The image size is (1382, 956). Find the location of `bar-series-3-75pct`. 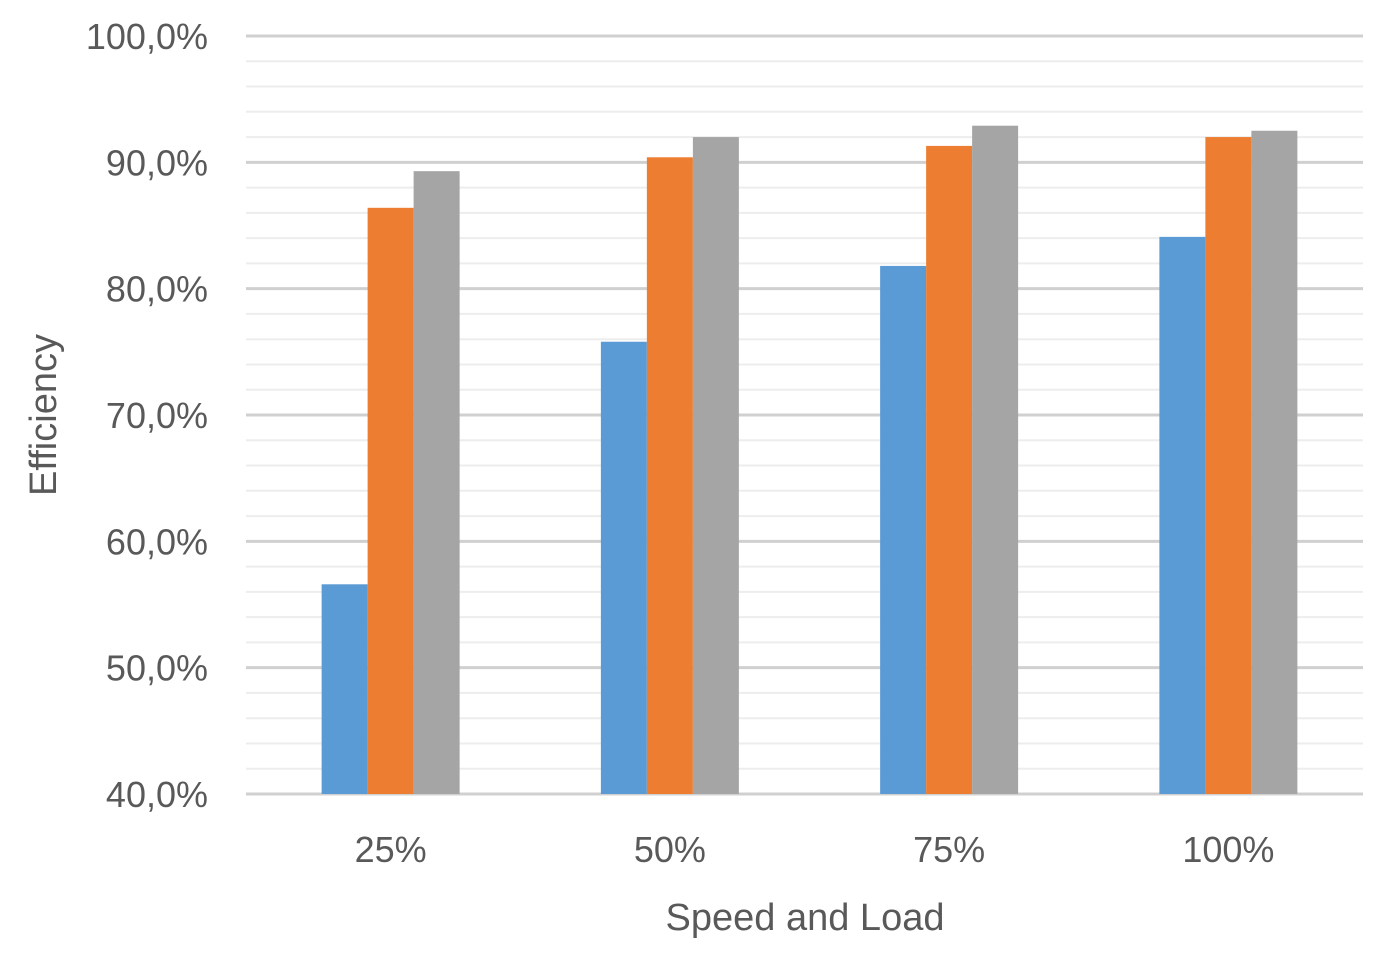

bar-series-3-75pct is located at coordinates (995, 460).